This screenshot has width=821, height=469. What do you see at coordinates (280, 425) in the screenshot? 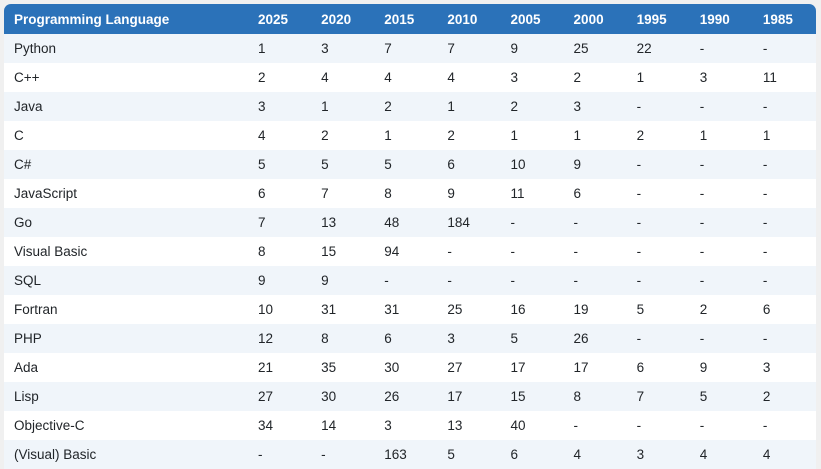
I see `rank-cell: 34` at bounding box center [280, 425].